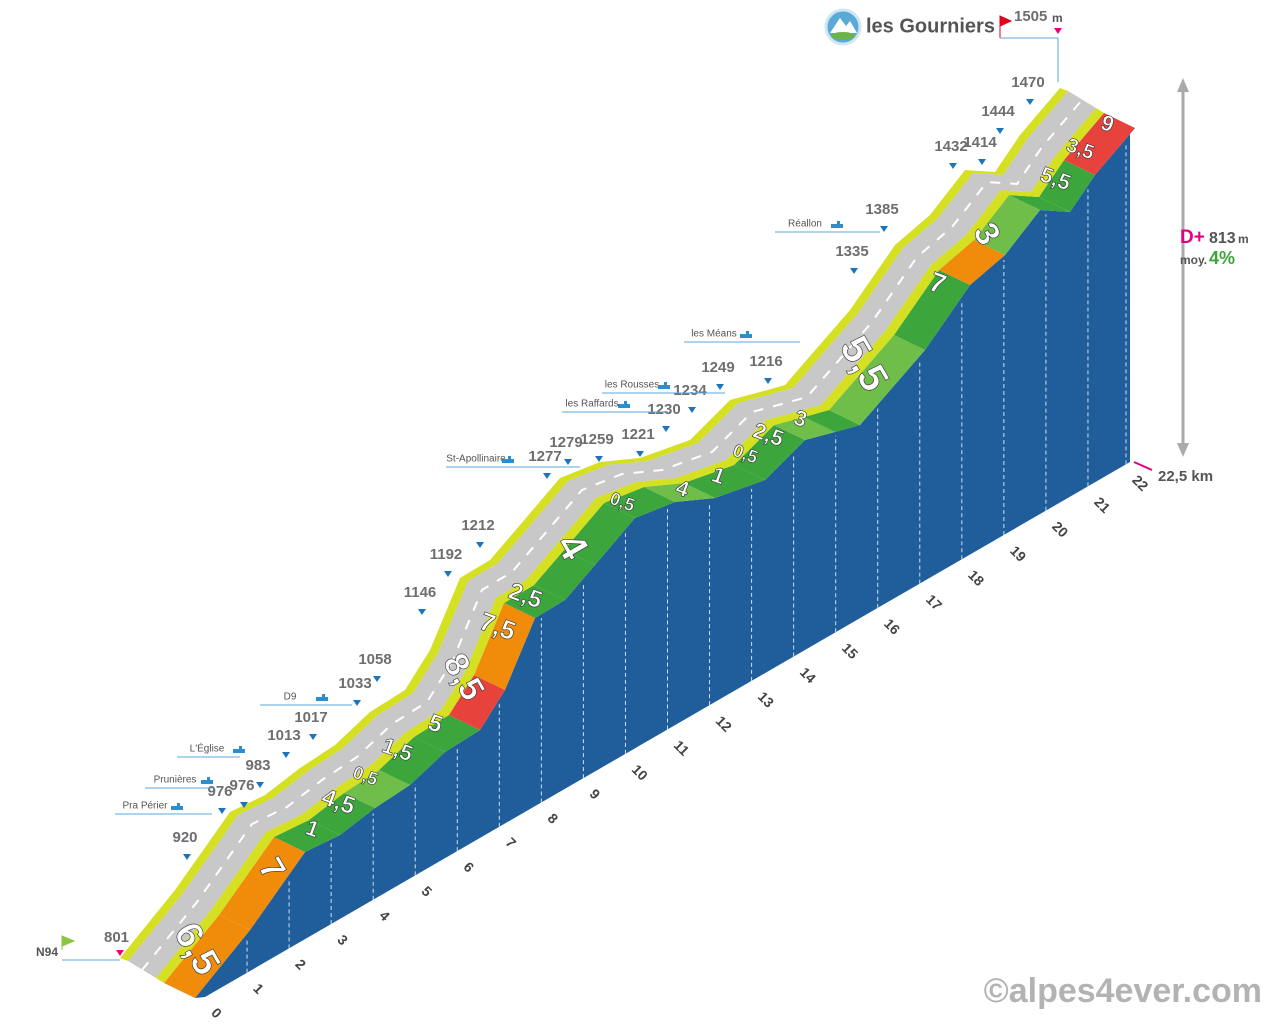 The width and height of the screenshot is (1280, 1024). Describe the element at coordinates (663, 409) in the screenshot. I see `altitude-label: 1230` at that location.